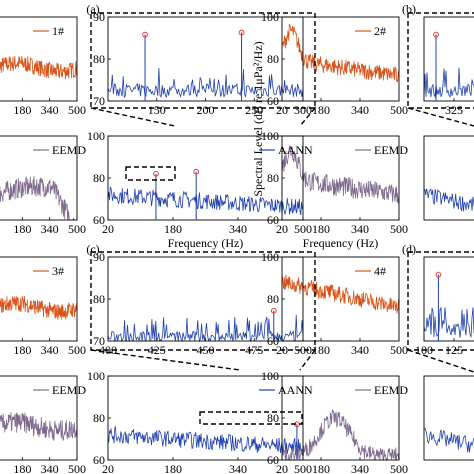  What do you see at coordinates (380, 31) in the screenshot?
I see `legend-label: 2#` at bounding box center [380, 31].